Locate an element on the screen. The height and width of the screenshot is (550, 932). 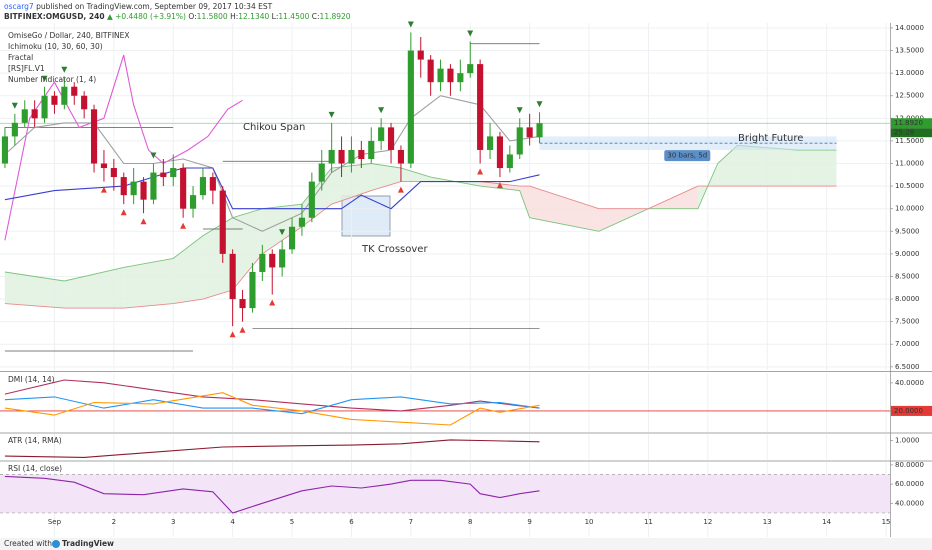
x-tick-label: 8 is located at coordinates (470, 522).